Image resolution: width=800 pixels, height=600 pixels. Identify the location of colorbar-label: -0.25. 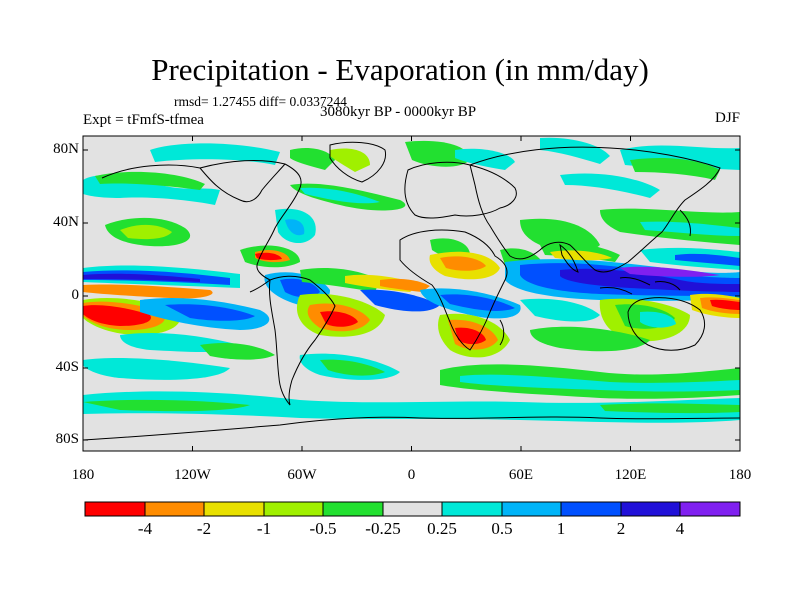
(383, 528).